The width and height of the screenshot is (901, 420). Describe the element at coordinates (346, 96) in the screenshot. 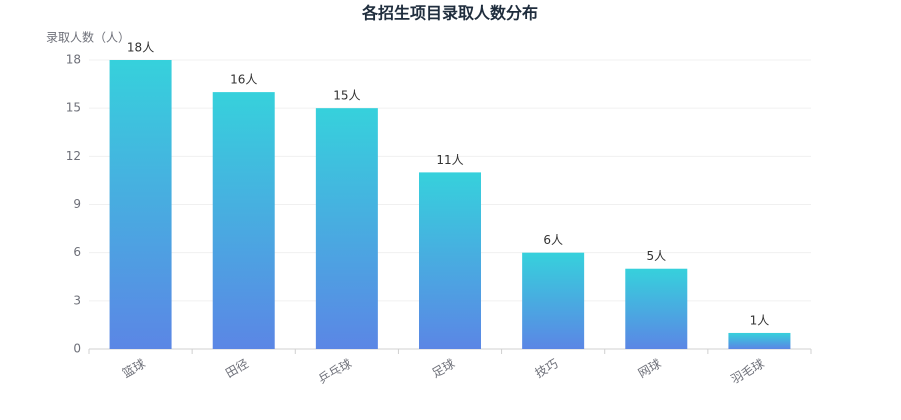

I see `data-label: 15人` at that location.